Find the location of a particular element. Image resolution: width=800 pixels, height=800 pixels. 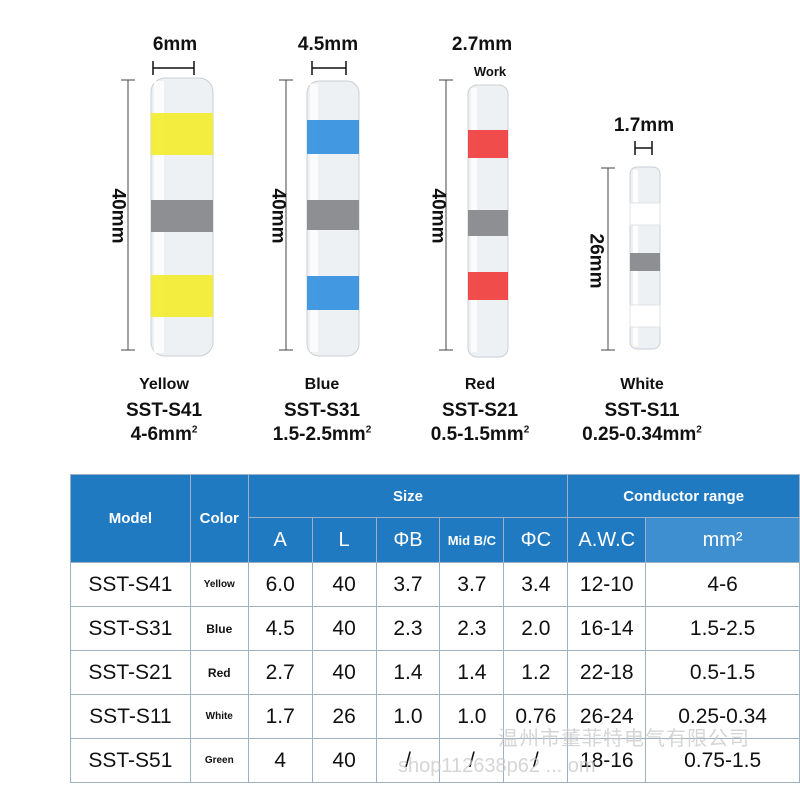

cell-color: Yellow is located at coordinates (219, 584).